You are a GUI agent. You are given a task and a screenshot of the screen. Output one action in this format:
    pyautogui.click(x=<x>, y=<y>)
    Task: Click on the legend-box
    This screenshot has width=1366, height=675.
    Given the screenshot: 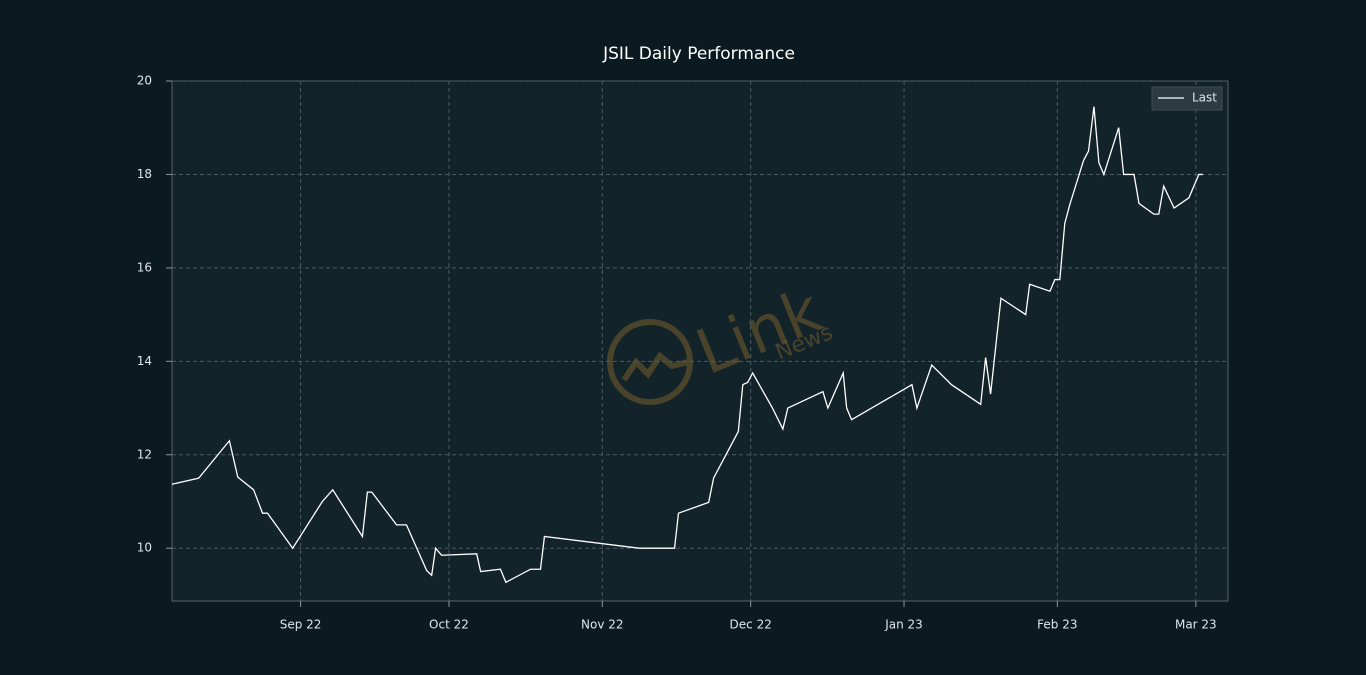 What is the action you would take?
    pyautogui.click(x=1187, y=98)
    